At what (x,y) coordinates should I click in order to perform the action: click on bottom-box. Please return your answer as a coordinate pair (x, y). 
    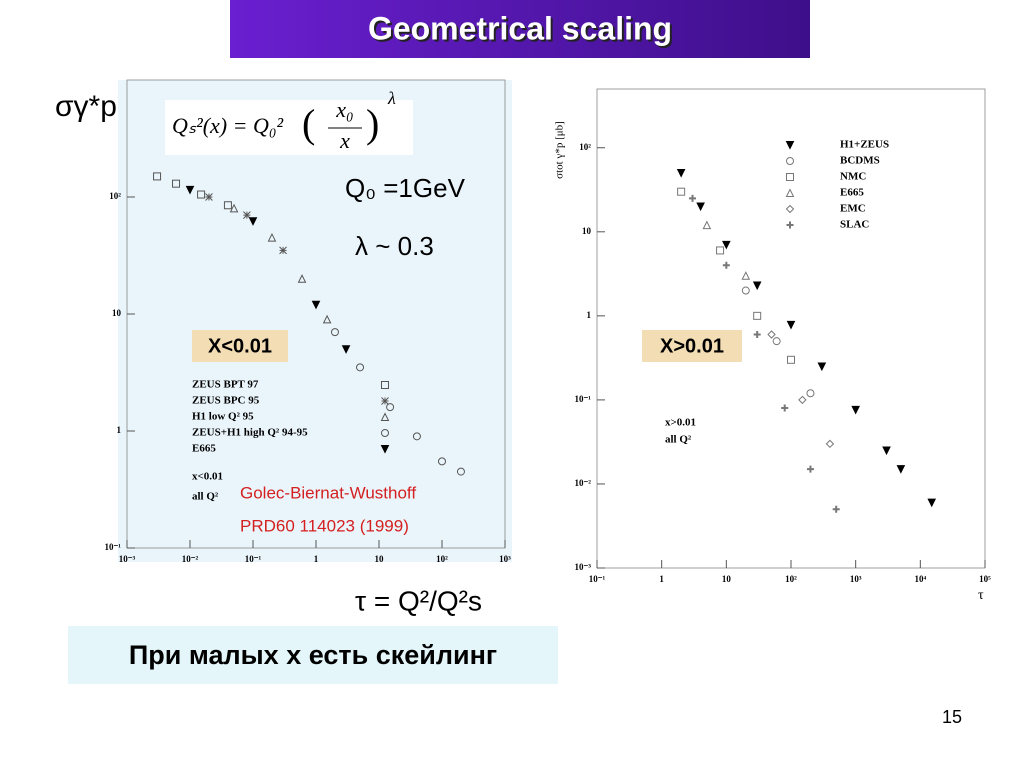
    Looking at the image, I should click on (313, 655).